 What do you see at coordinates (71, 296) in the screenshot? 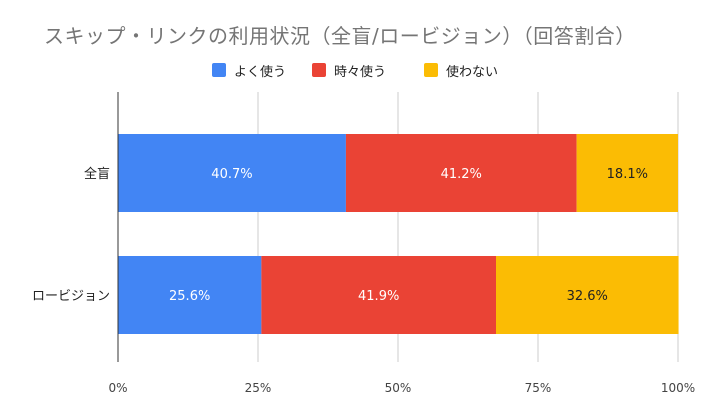
I see `y-category-label: ロービジョン` at bounding box center [71, 296].